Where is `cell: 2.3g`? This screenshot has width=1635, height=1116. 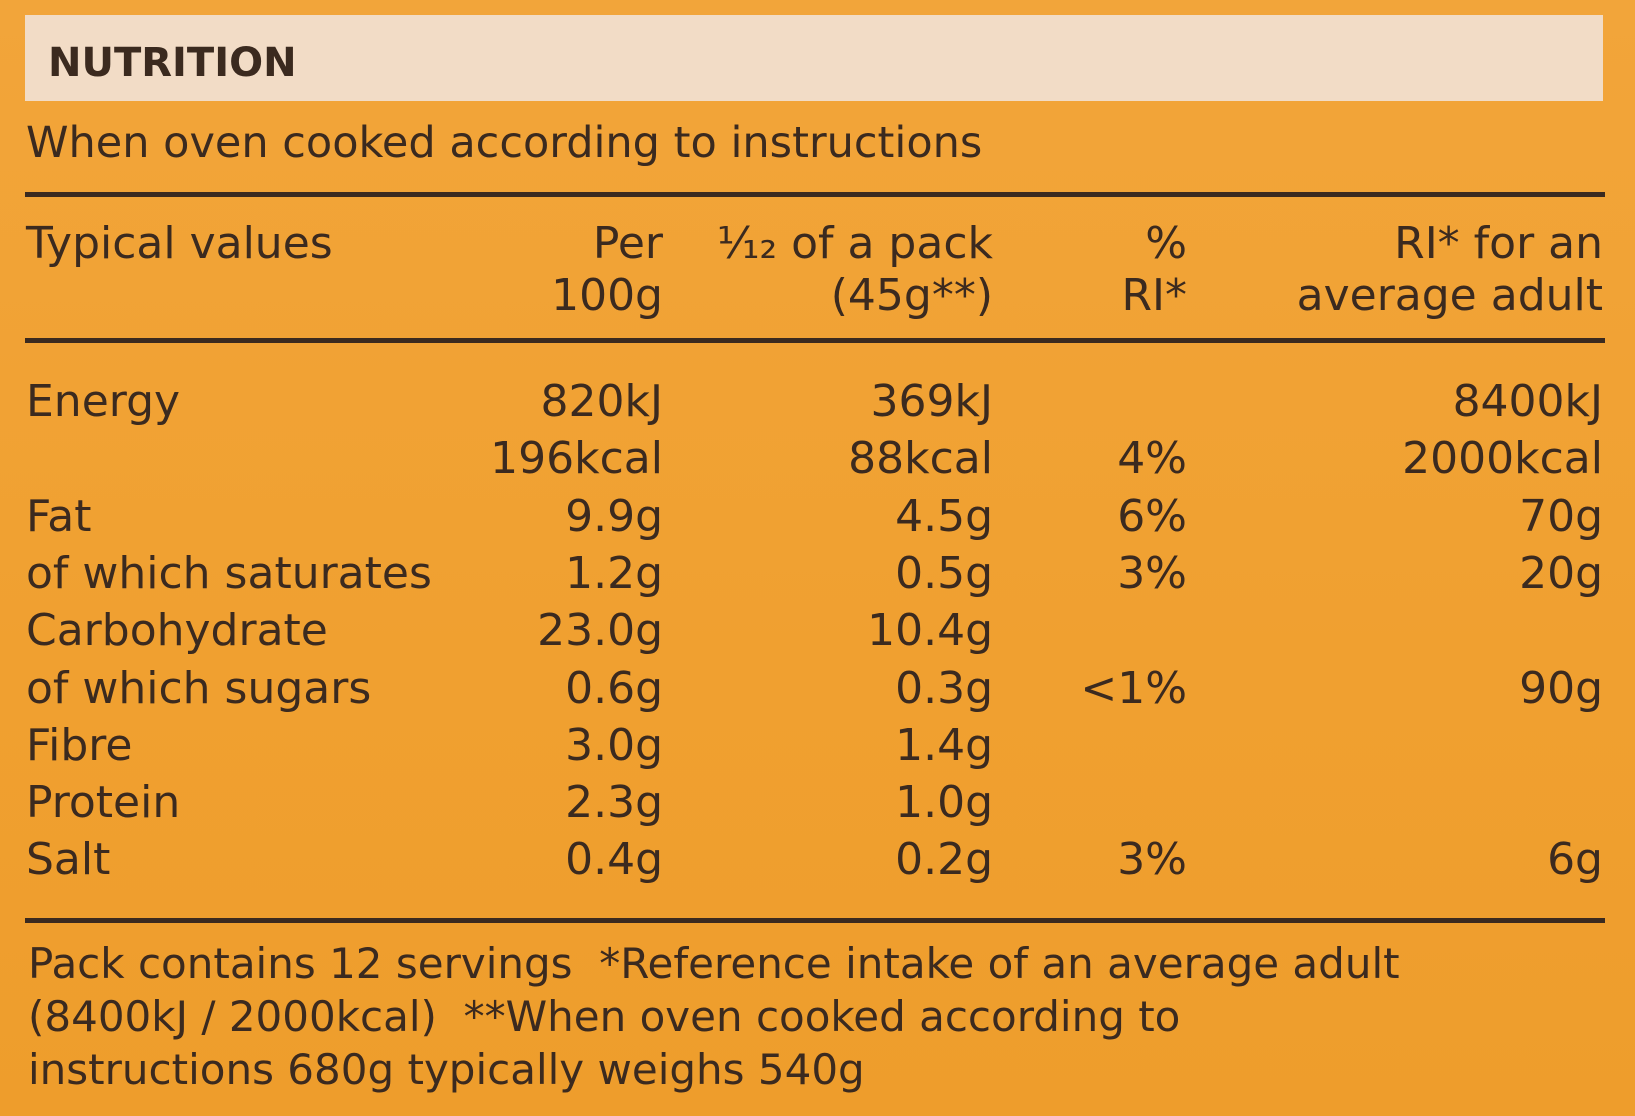 cell: 2.3g is located at coordinates (614, 803).